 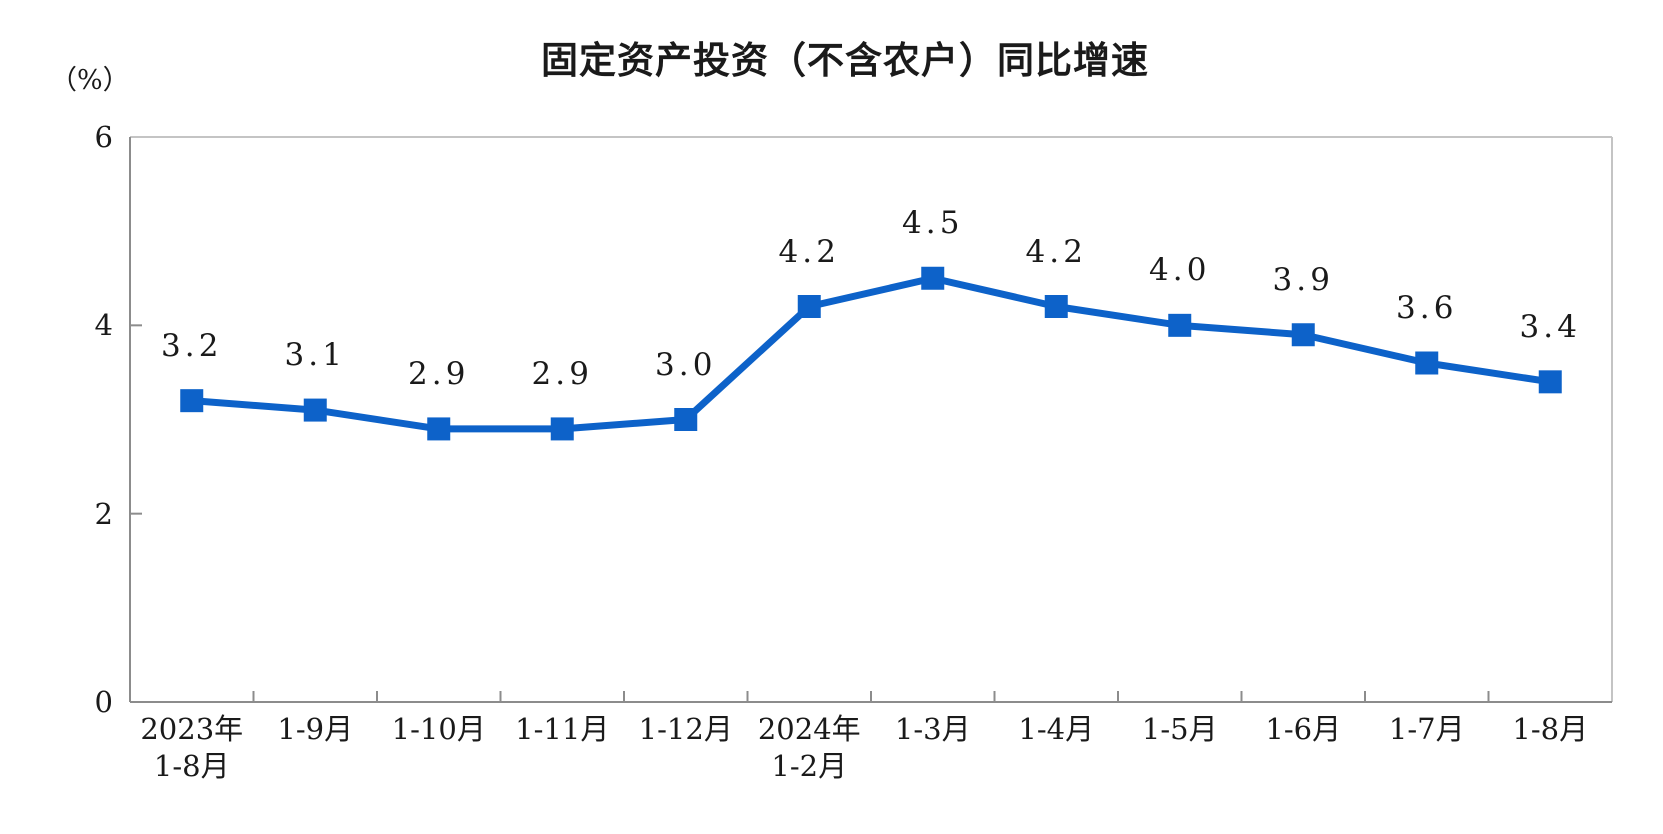 I want to click on x-tick-label: 1-7月, so click(x=1427, y=729).